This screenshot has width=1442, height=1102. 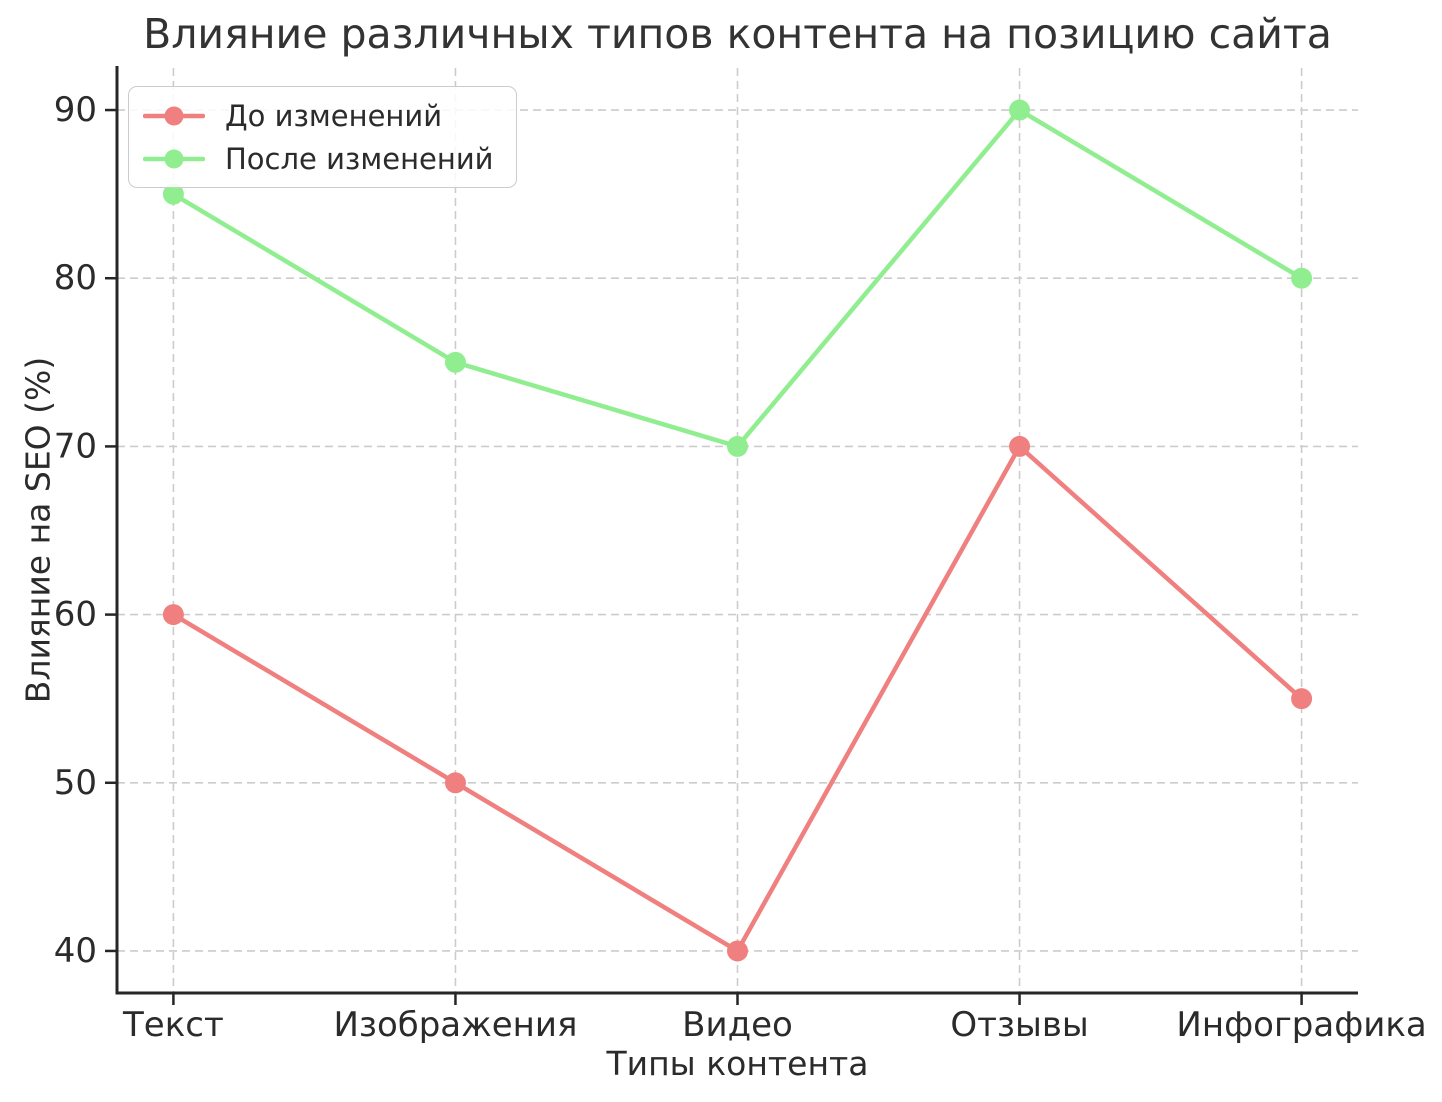 I want to click on x-tick-label: Текст, so click(x=173, y=1025).